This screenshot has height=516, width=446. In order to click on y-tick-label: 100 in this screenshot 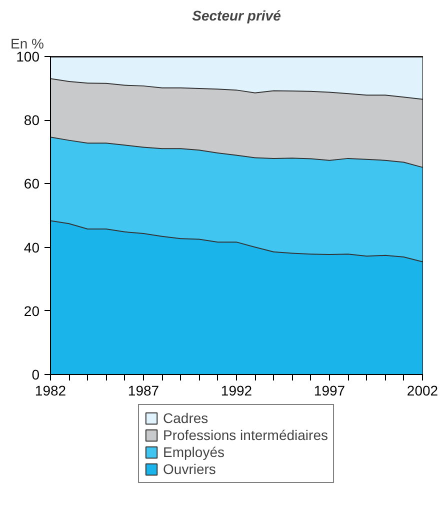, I will do `click(28, 56)`.